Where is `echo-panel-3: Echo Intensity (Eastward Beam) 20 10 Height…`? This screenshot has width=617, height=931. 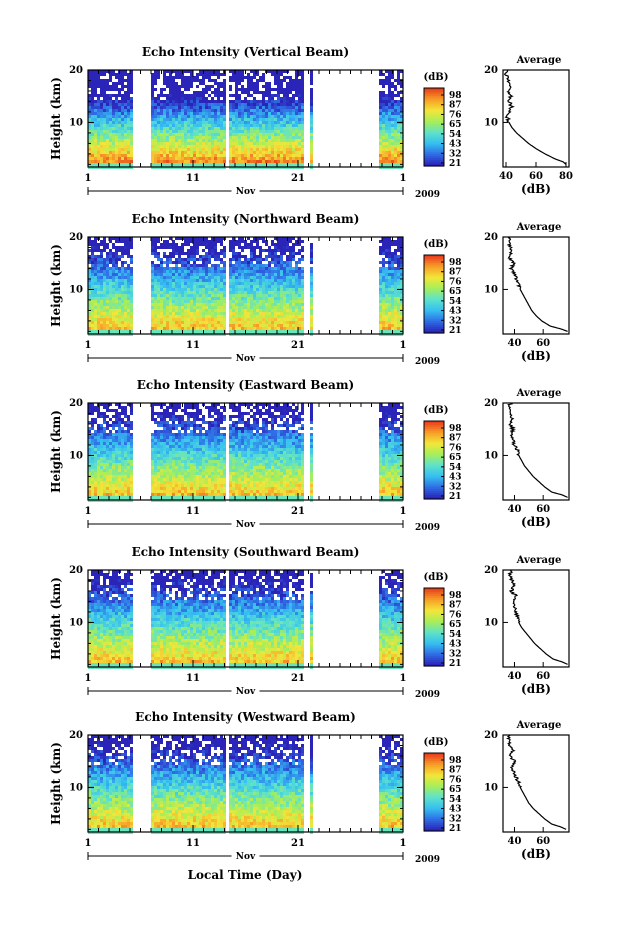 echo-panel-3: Echo Intensity (Eastward Beam) 20 10 Height… is located at coordinates (309, 455).